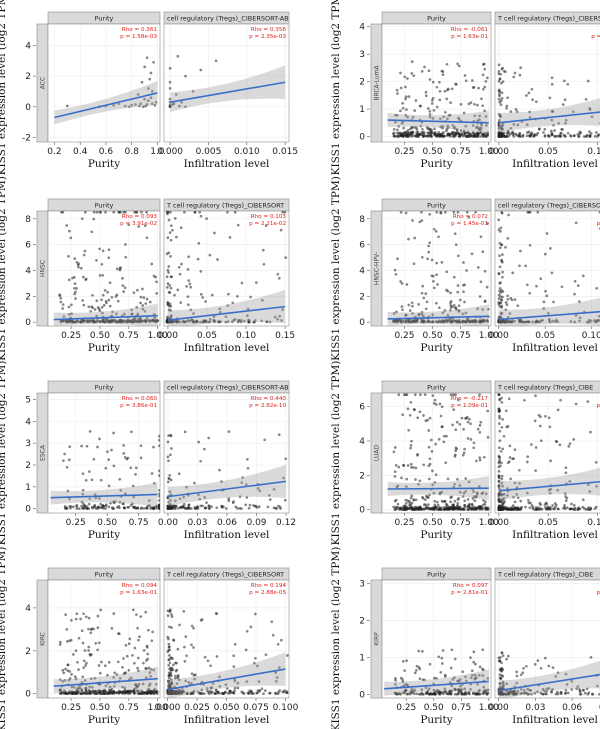 Image resolution: width=600 pixels, height=729 pixels. I want to click on x-tick-label: 0.05, so click(545, 336).